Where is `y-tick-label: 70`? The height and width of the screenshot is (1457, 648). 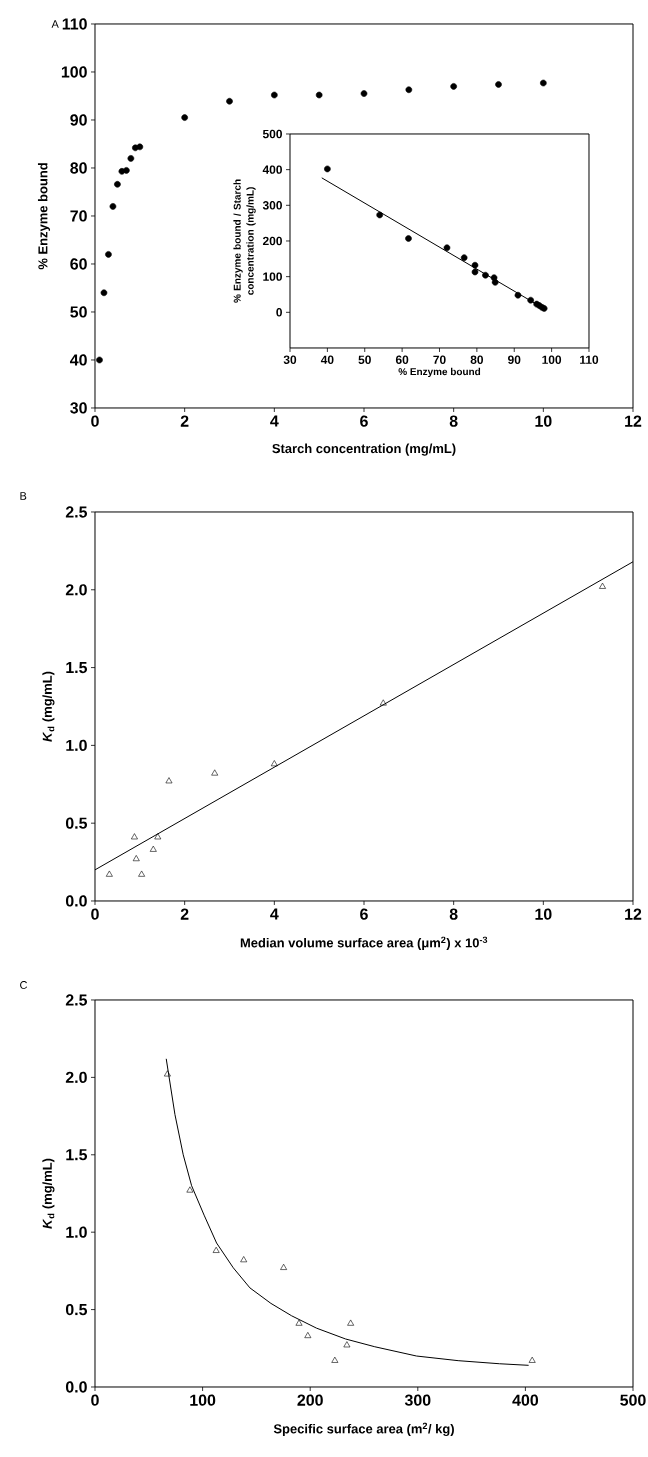
y-tick-label: 70 is located at coordinates (78, 216).